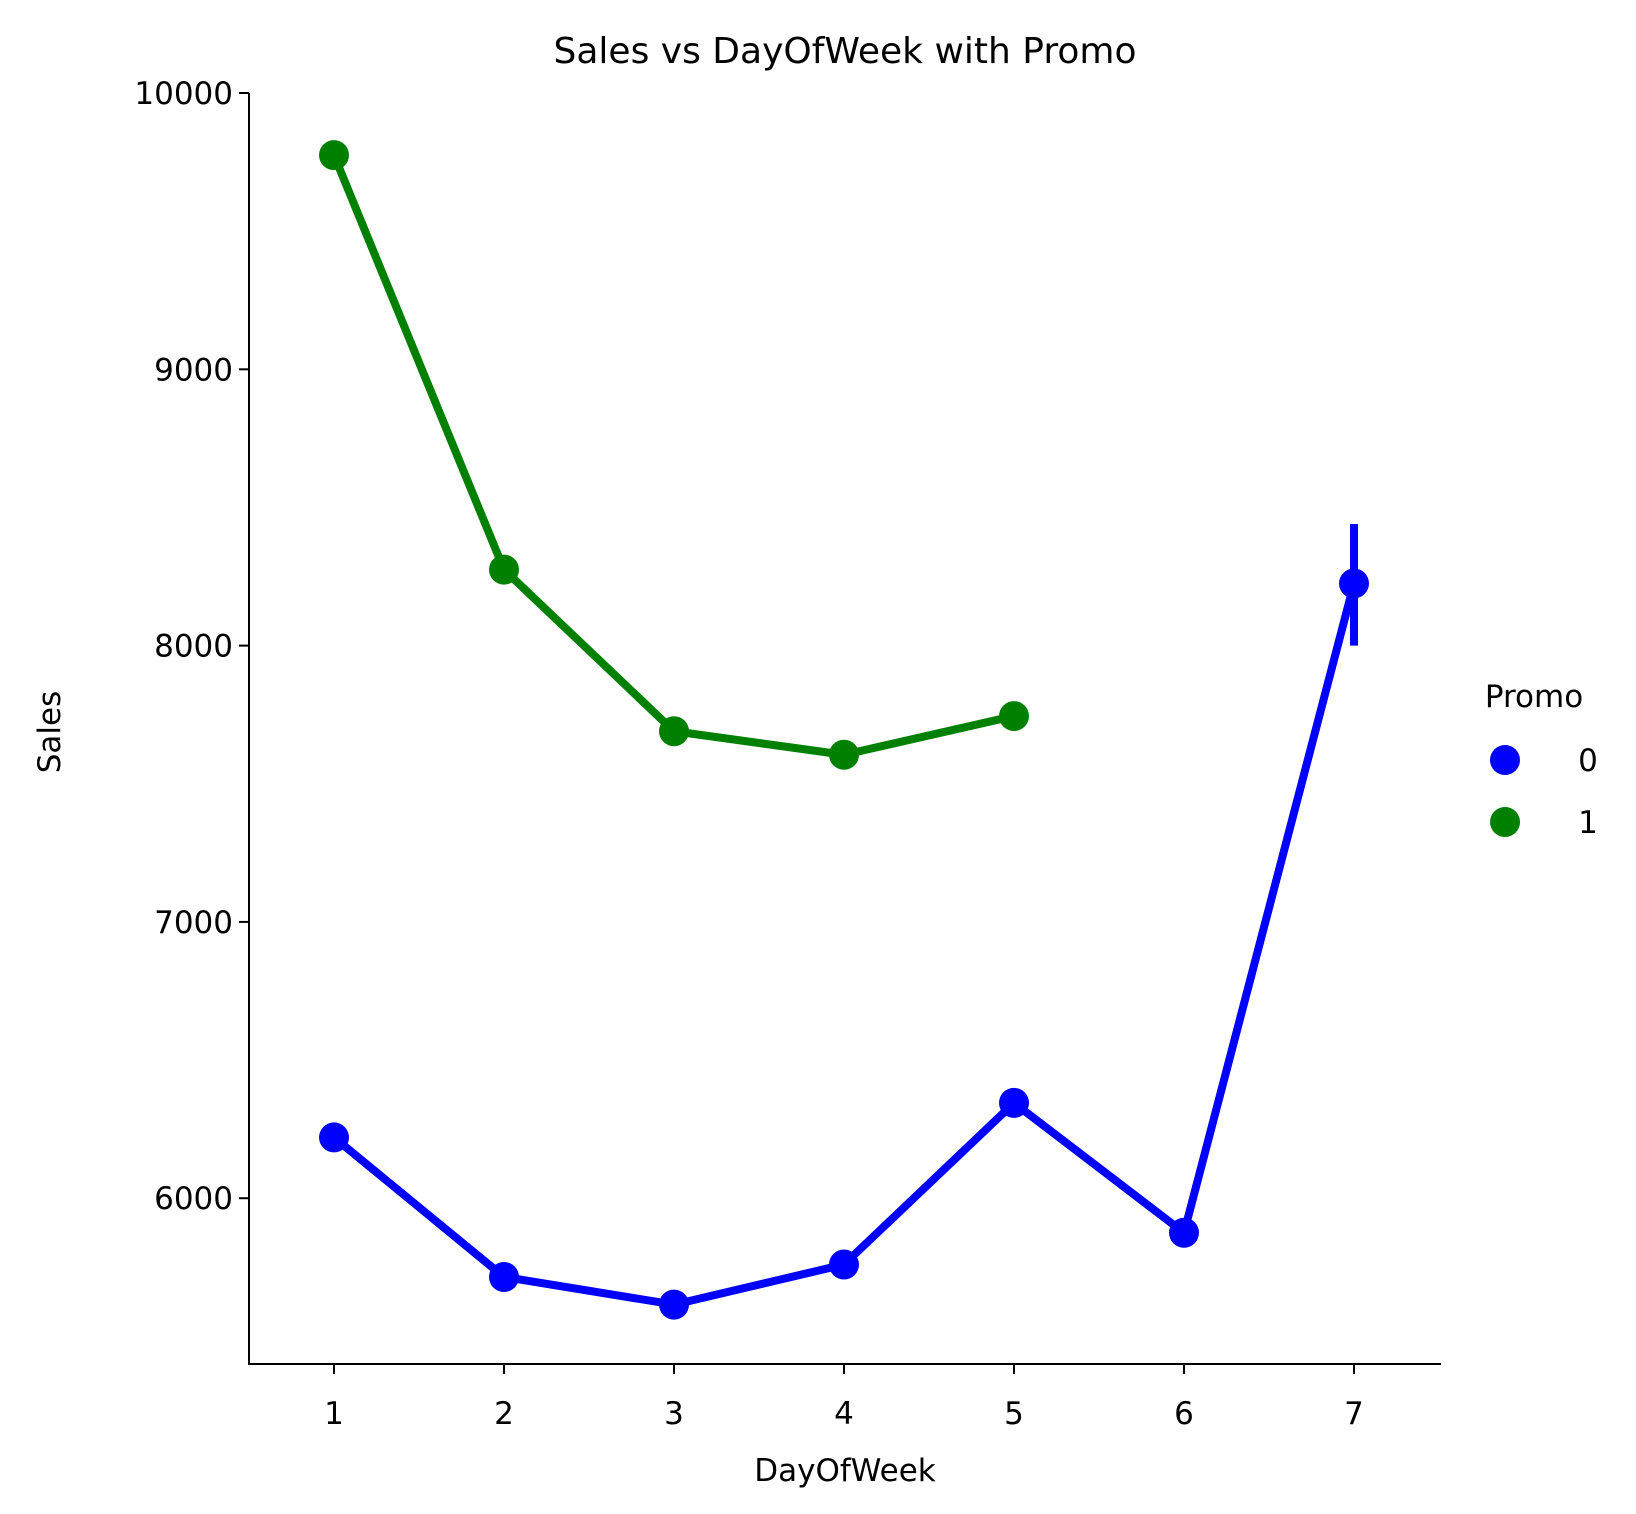 This screenshot has height=1514, width=1636. I want to click on x-tick-label: 4, so click(844, 1414).